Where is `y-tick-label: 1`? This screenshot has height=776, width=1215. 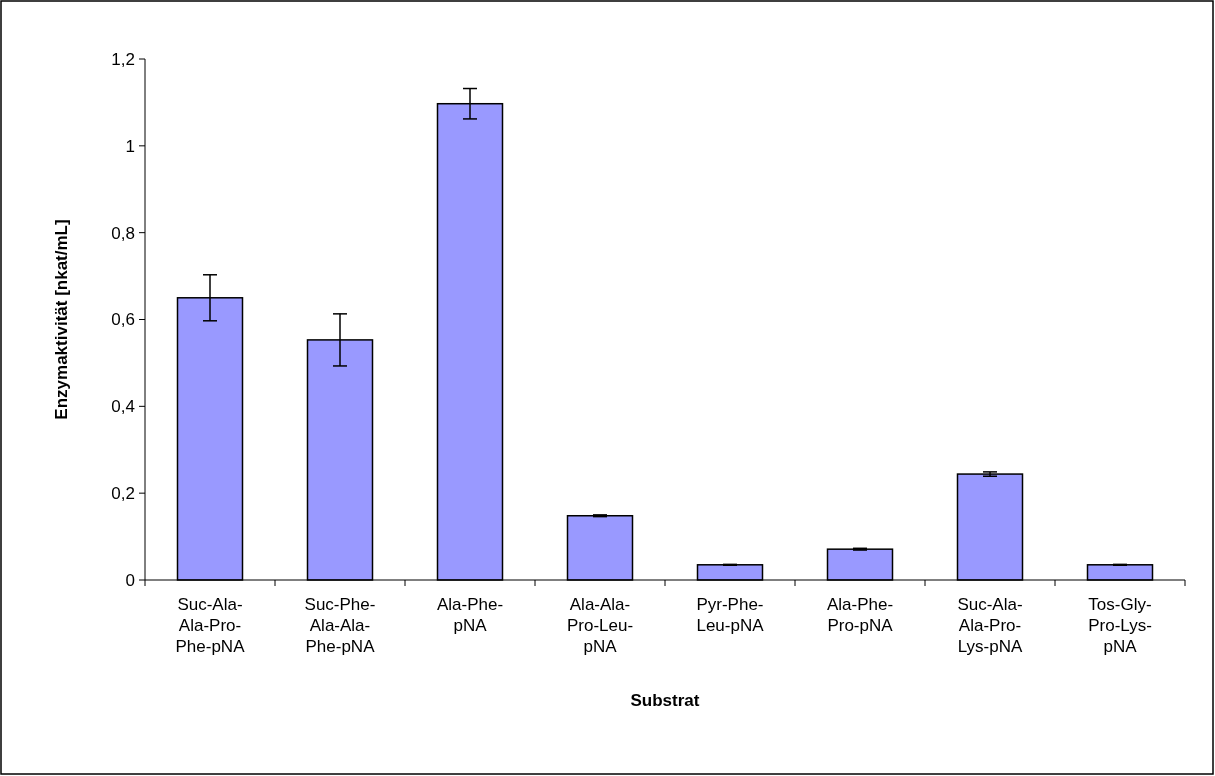
y-tick-label: 1 is located at coordinates (130, 146).